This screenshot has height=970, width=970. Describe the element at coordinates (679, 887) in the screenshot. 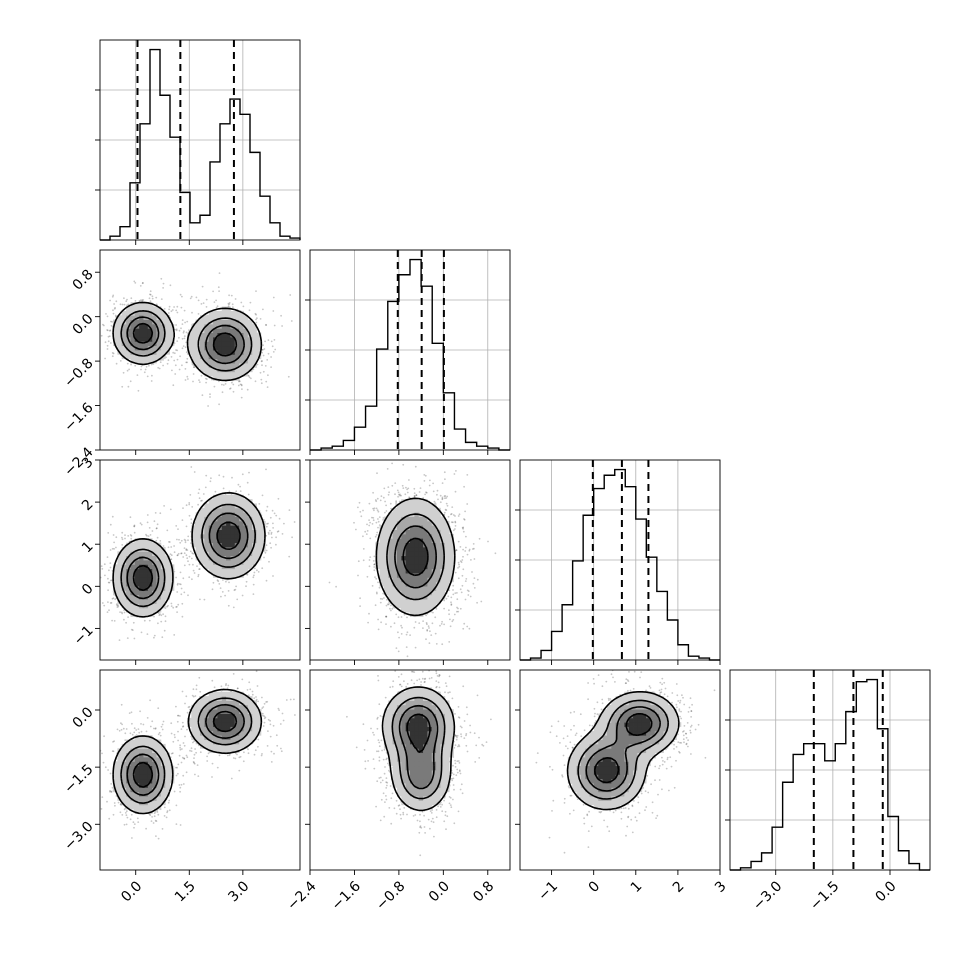

I see `x-tick-label-2-3: 2` at that location.